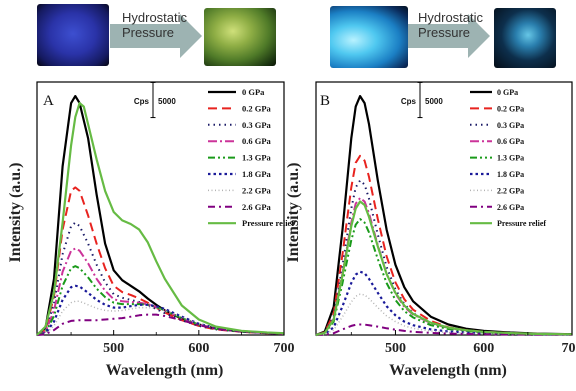 The width and height of the screenshot is (576, 391). Describe the element at coordinates (73, 35) in the screenshot. I see `photo-left-before` at that location.